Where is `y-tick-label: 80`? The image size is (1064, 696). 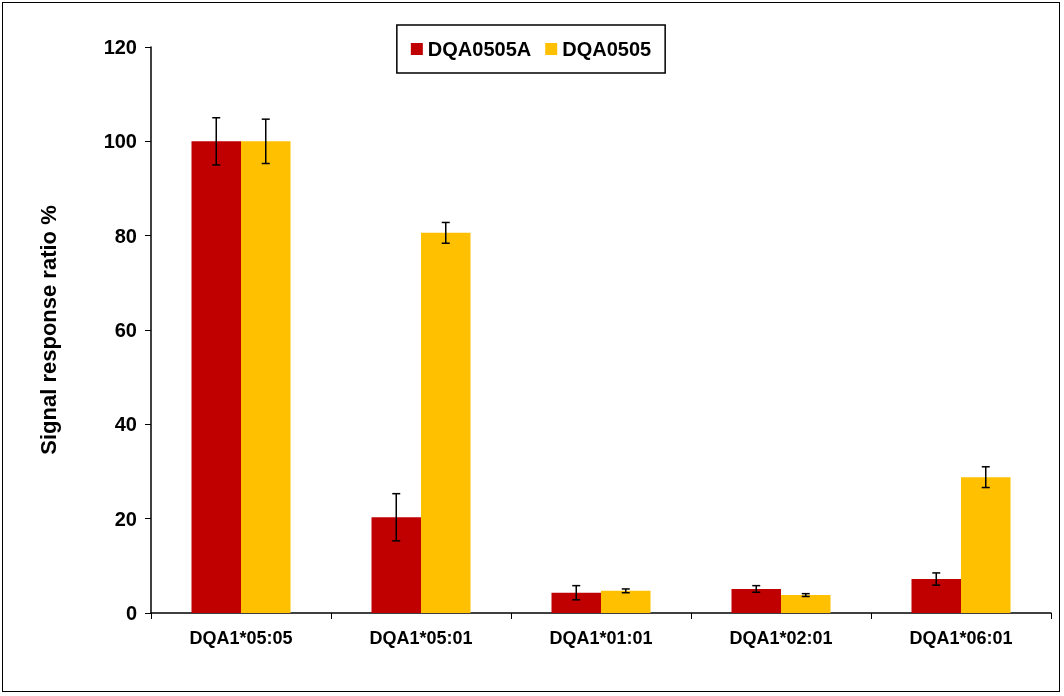 y-tick-label: 80 is located at coordinates (125, 235).